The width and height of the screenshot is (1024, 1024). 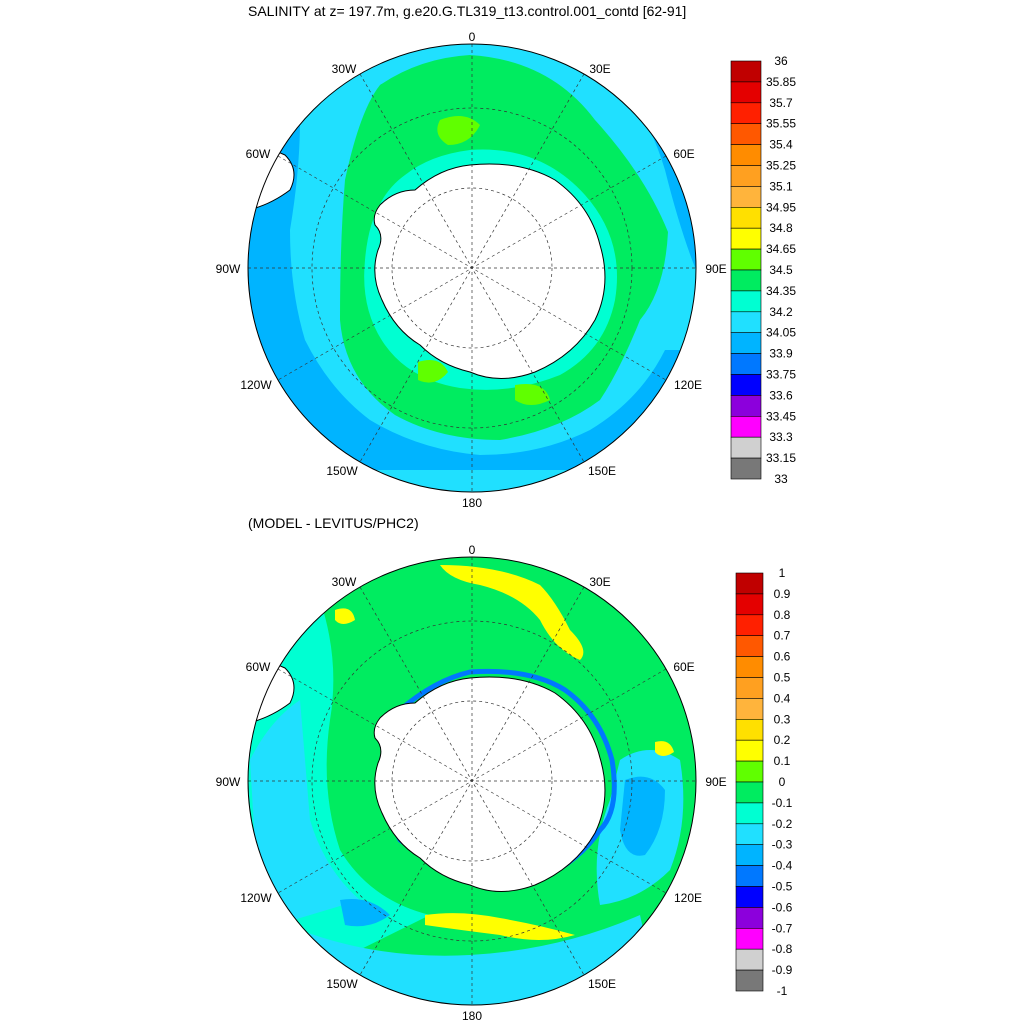 What do you see at coordinates (781, 416) in the screenshot?
I see `colorbar-level-label: 33.45` at bounding box center [781, 416].